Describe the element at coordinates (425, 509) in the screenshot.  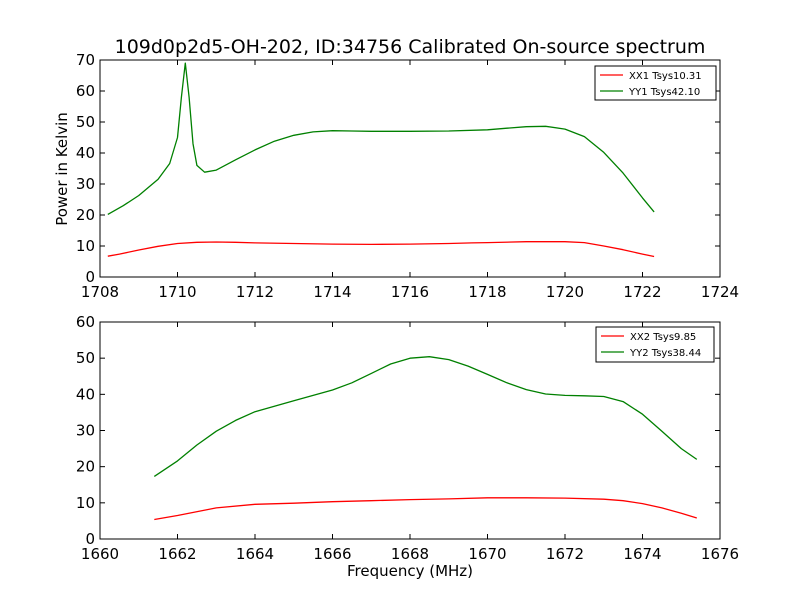
I see `series-line-xx2` at that location.